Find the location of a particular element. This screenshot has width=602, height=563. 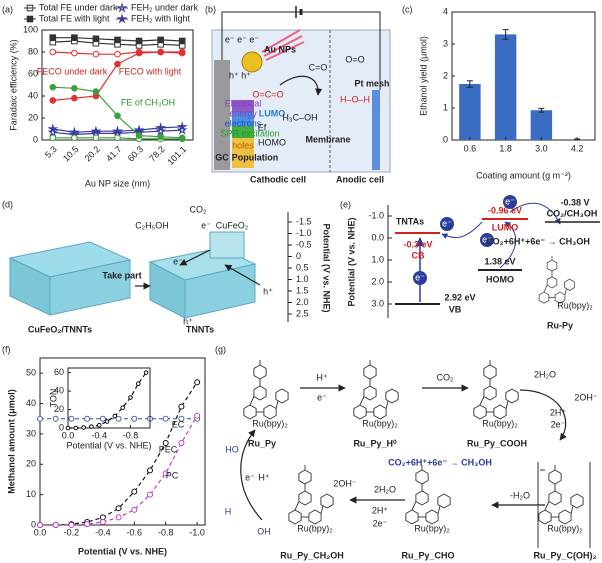

label: CB is located at coordinates (418, 255).